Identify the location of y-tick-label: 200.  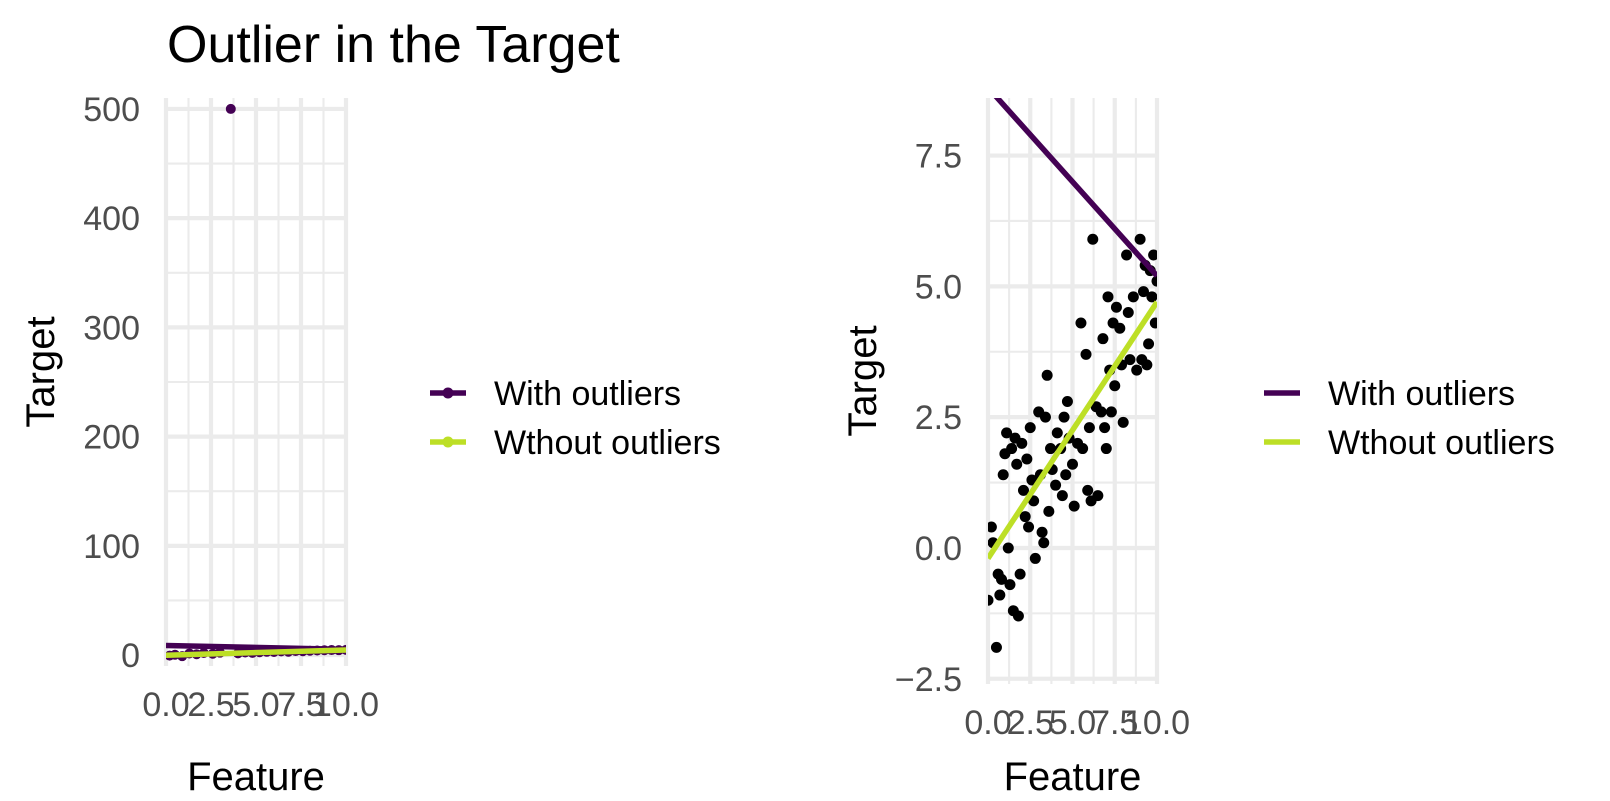
(111, 438).